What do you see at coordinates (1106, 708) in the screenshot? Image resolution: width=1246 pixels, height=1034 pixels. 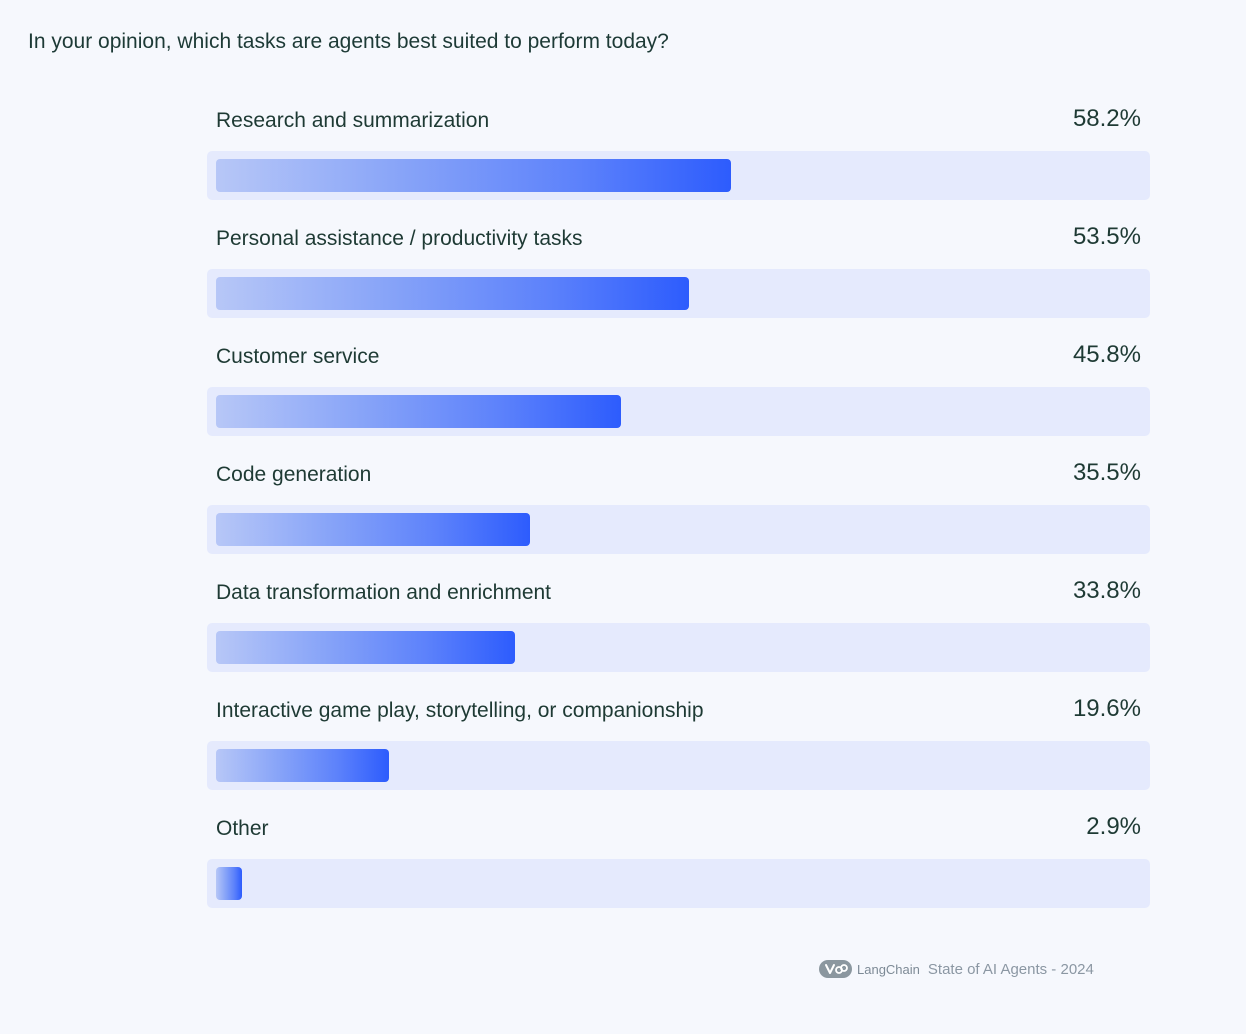 I see `value-label: 19.6%` at bounding box center [1106, 708].